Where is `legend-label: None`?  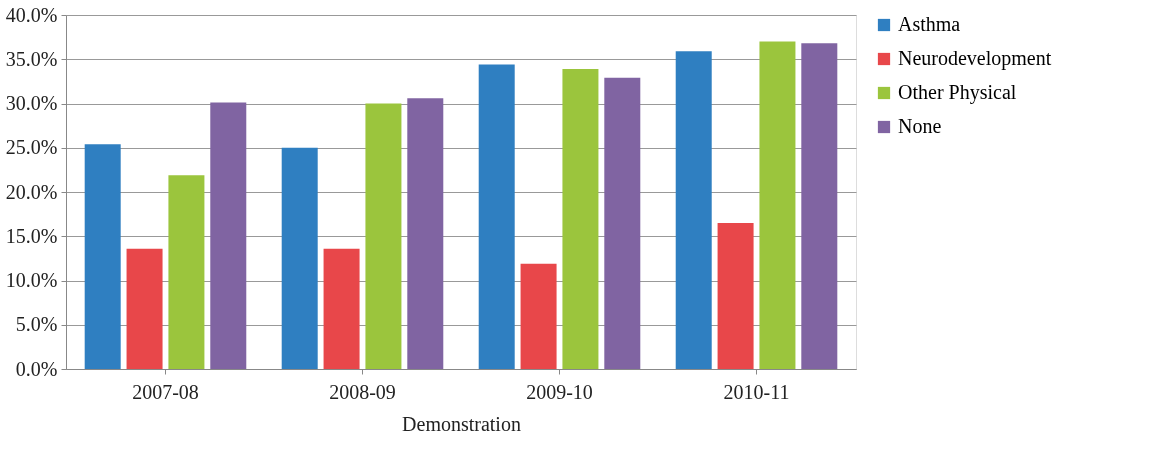 legend-label: None is located at coordinates (920, 126).